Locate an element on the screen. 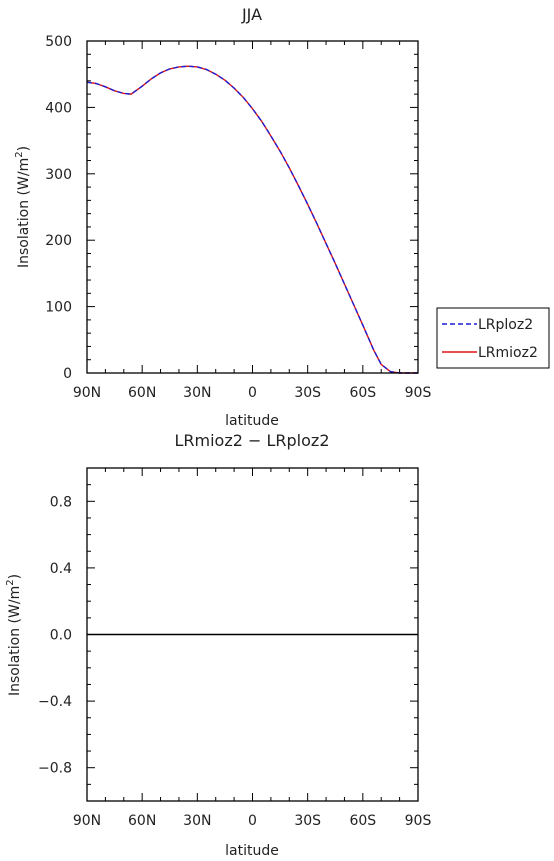 Image resolution: width=554 pixels, height=861 pixels. top-y-tick-label: 100 is located at coordinates (58, 308).